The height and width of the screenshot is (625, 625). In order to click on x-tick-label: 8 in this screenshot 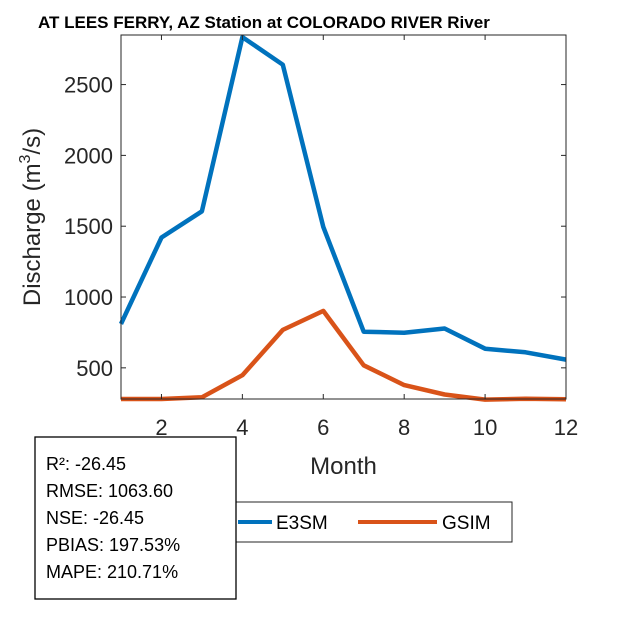, I will do `click(404, 427)`.